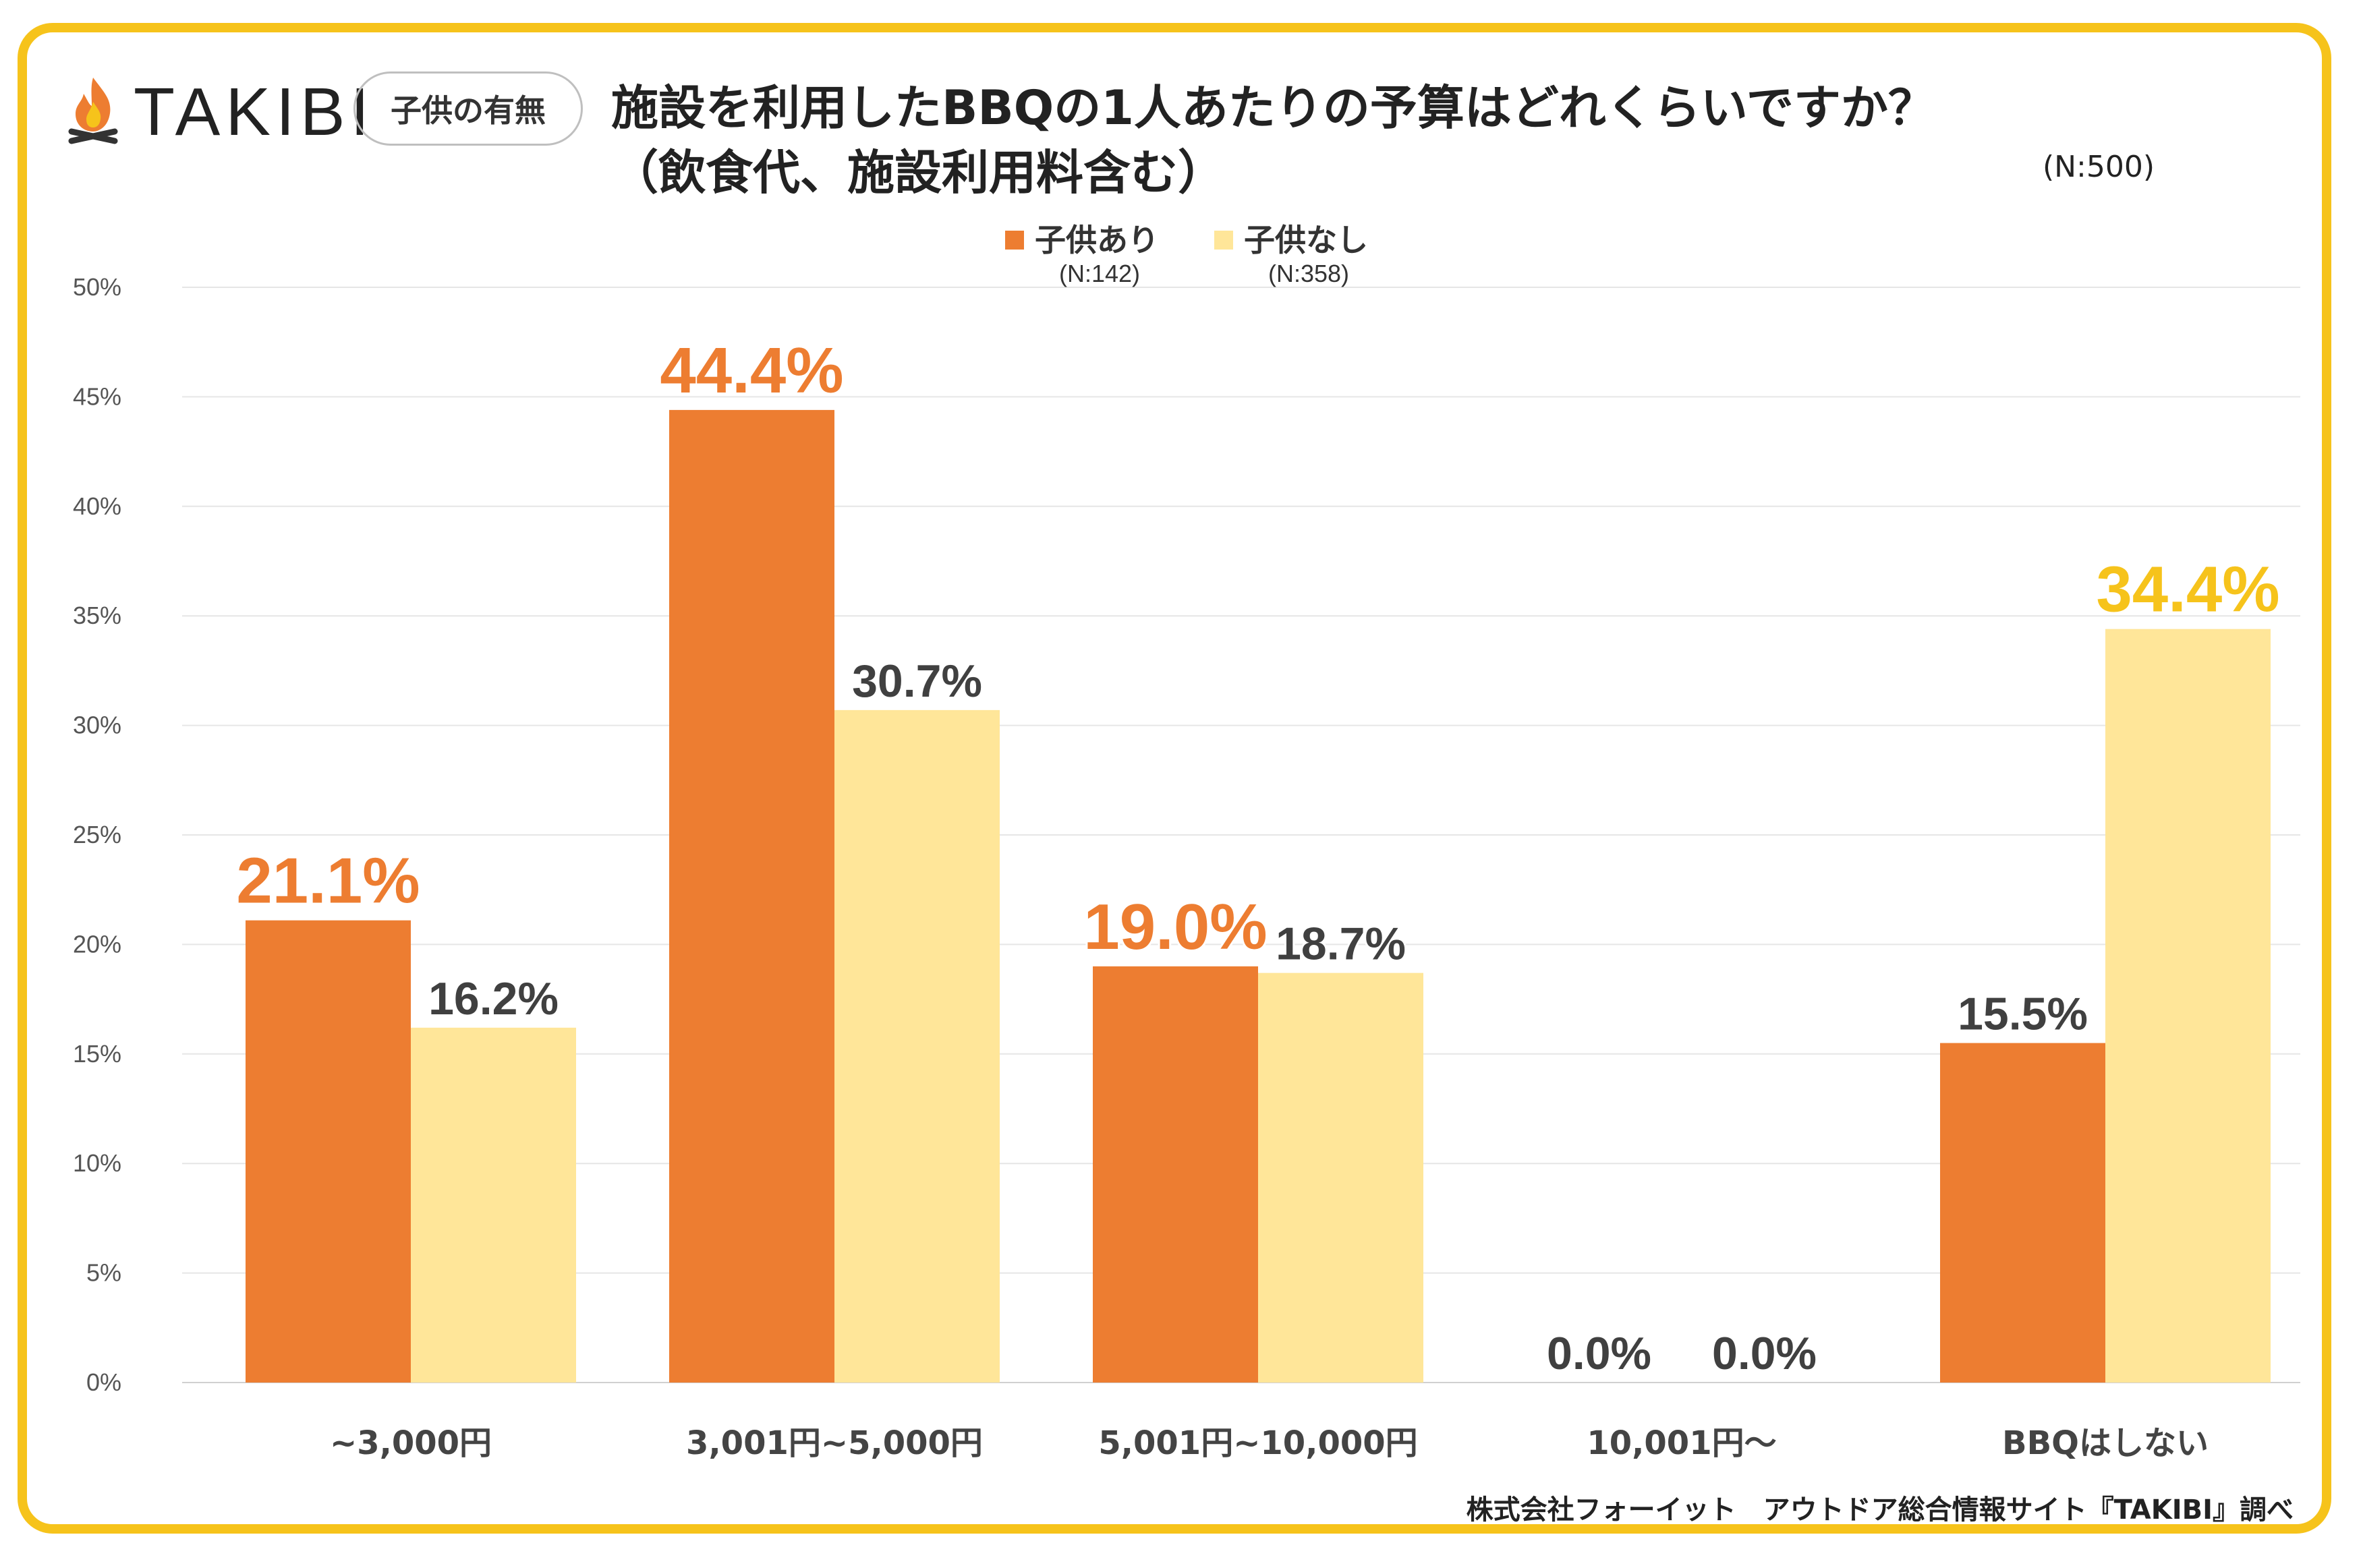 The width and height of the screenshot is (2361, 1568). Describe the element at coordinates (97, 506) in the screenshot. I see `y-tick-label: 40%` at that location.